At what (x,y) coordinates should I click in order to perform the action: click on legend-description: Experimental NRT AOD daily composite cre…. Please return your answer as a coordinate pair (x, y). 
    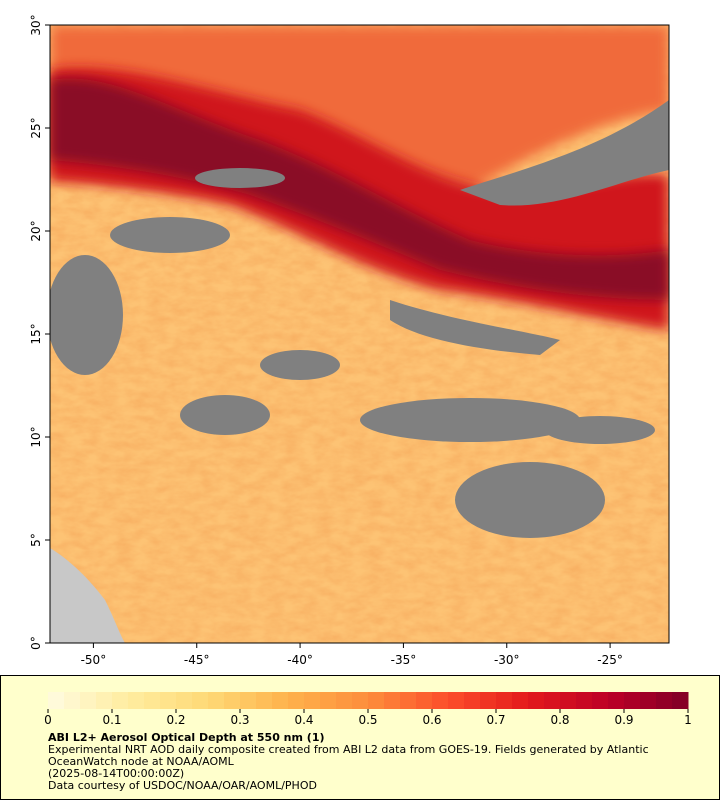
    Looking at the image, I should click on (348, 755).